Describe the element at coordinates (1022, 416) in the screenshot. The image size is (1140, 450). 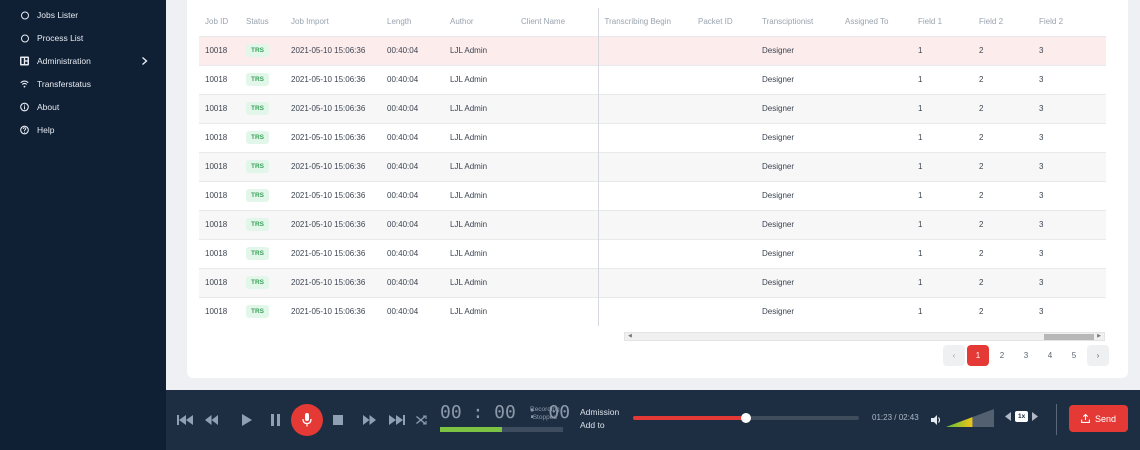
I see `playback-speed: 1x` at that location.